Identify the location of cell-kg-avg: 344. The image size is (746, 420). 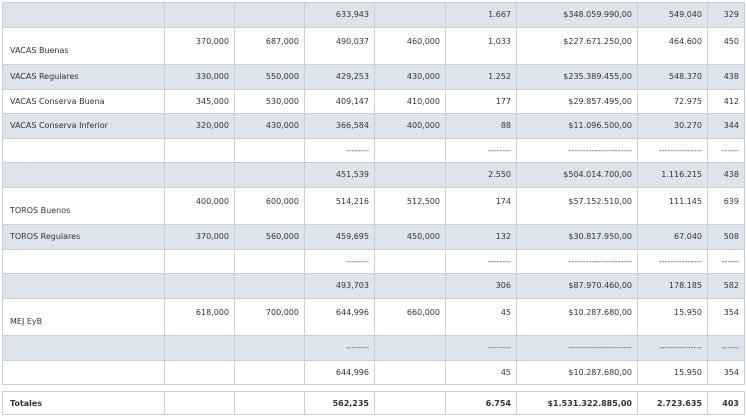
(726, 126).